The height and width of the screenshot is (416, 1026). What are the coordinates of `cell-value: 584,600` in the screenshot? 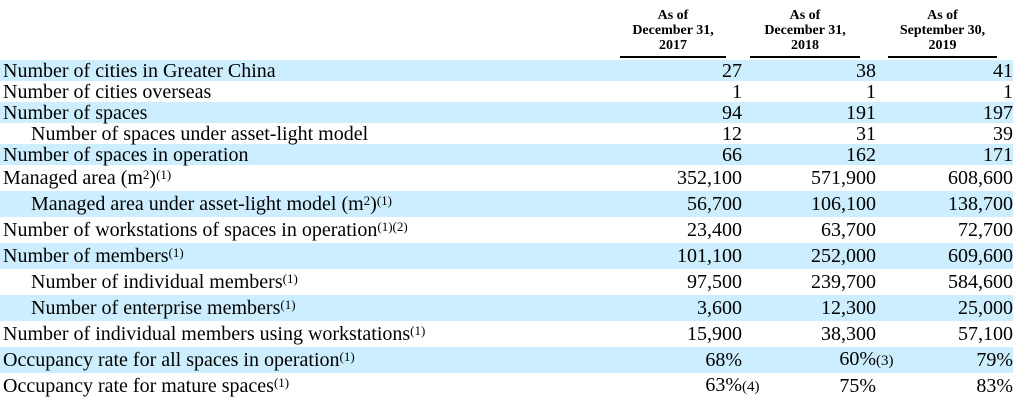 It's located at (980, 282).